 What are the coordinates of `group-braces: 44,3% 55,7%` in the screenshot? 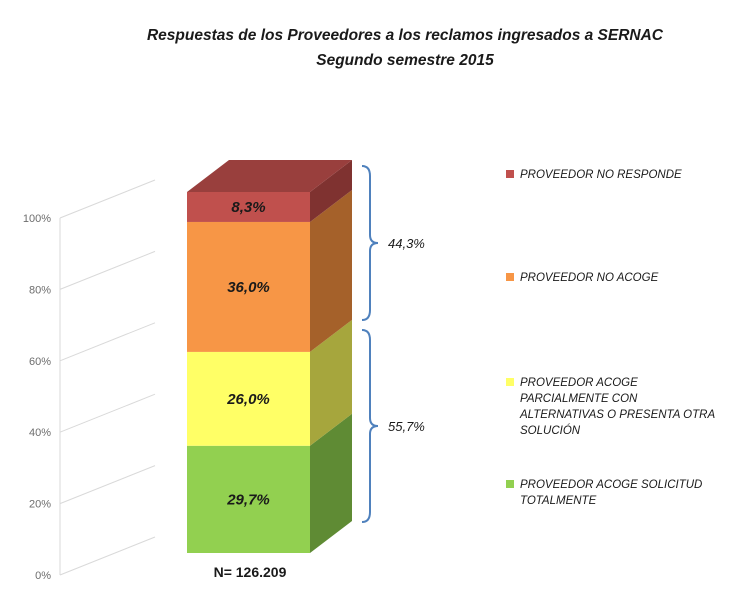 It's located at (393, 344).